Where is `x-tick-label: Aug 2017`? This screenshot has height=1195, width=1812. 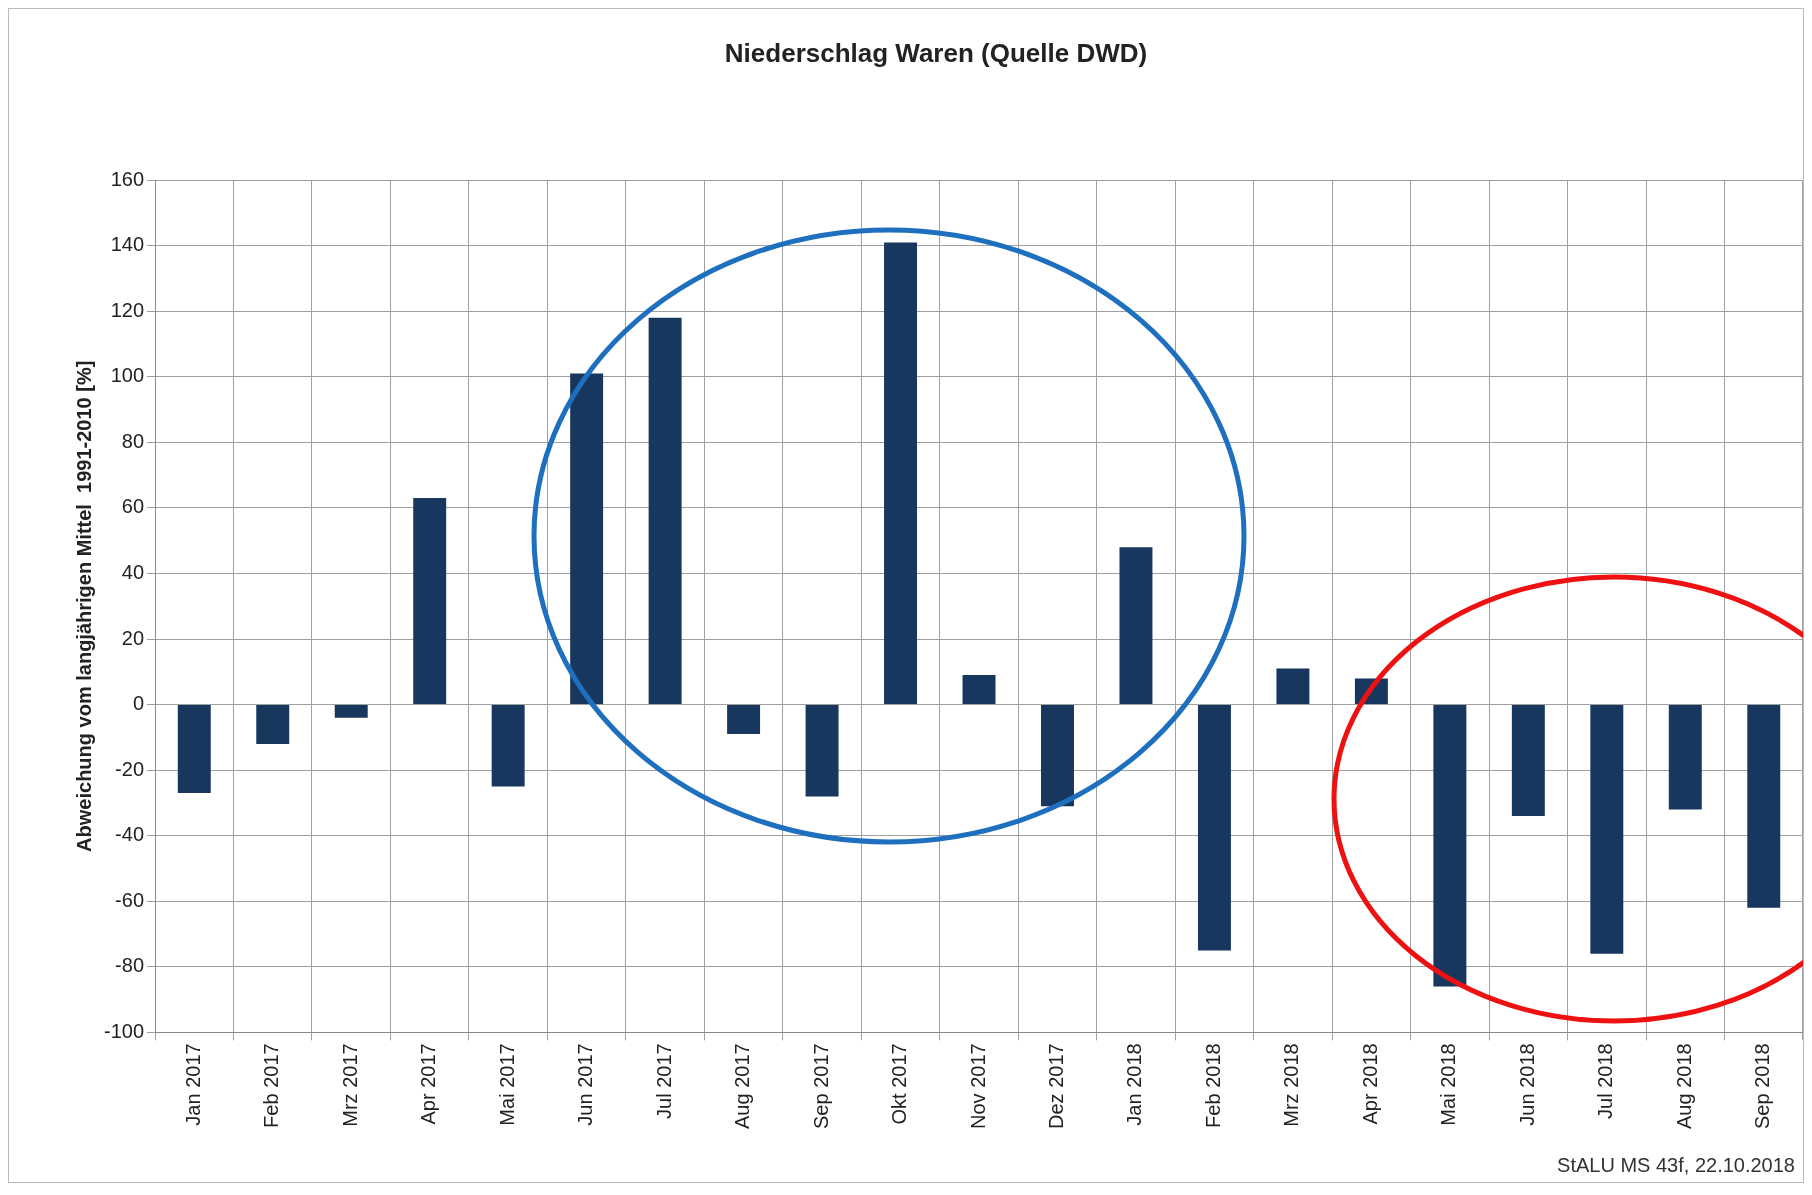
x-tick-label: Aug 2017 is located at coordinates (742, 1086).